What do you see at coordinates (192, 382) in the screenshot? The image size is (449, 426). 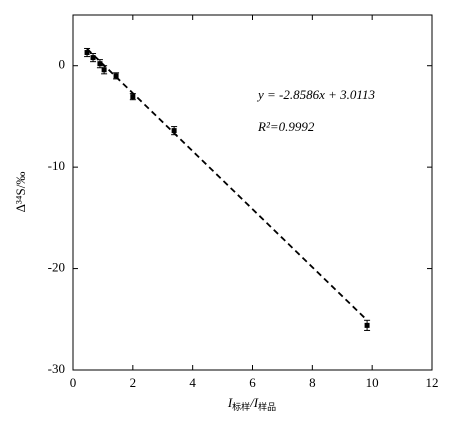 I see `x-tick-label: 4` at bounding box center [192, 382].